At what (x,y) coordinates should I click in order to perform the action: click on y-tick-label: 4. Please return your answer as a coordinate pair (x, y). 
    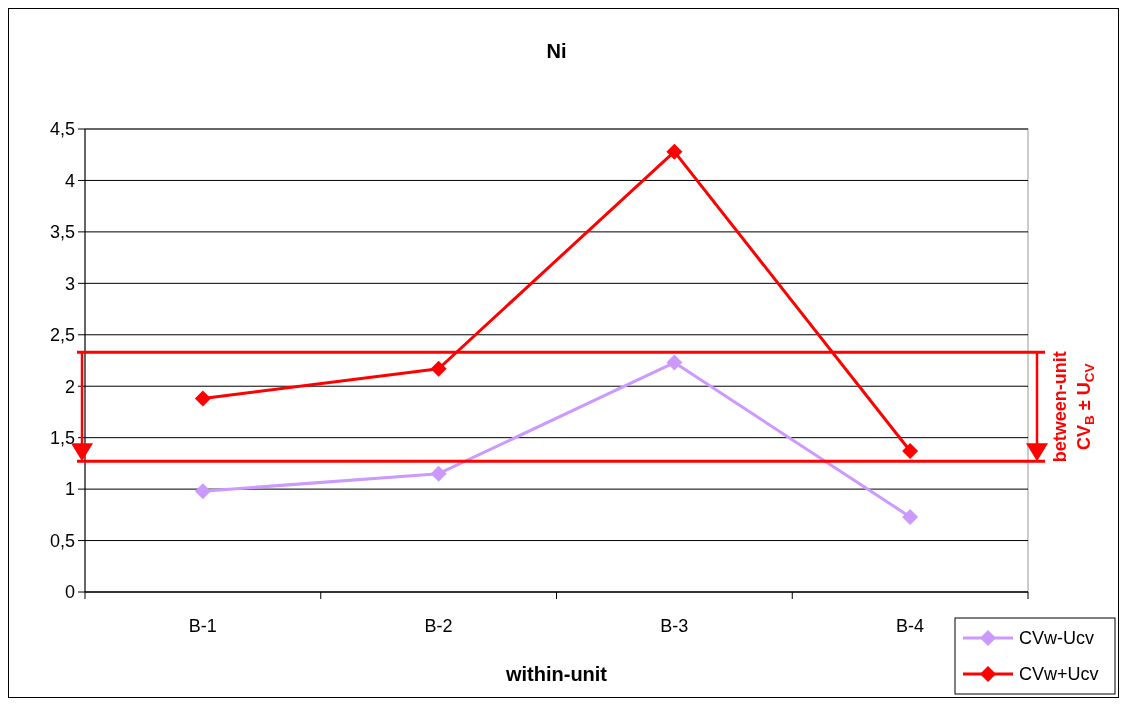
    Looking at the image, I should click on (69, 180).